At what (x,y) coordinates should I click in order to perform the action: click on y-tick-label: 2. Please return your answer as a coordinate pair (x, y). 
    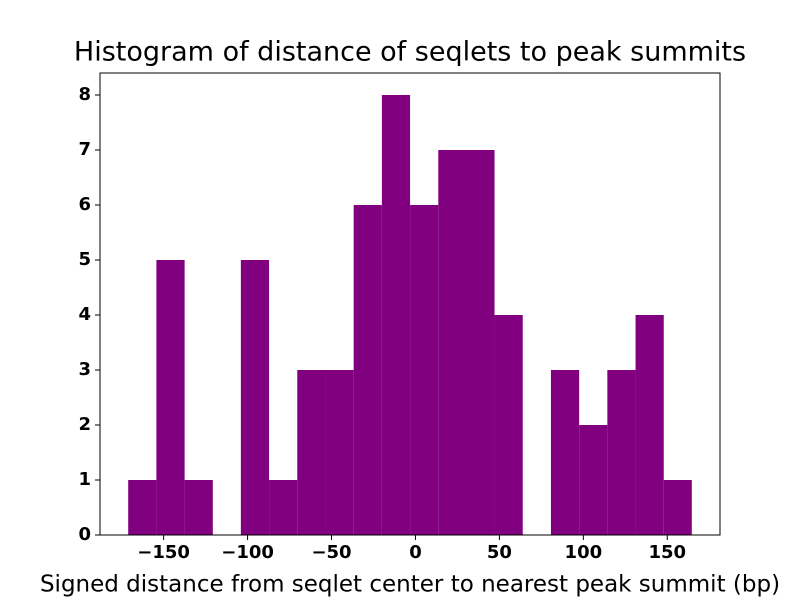
    Looking at the image, I should click on (84, 424).